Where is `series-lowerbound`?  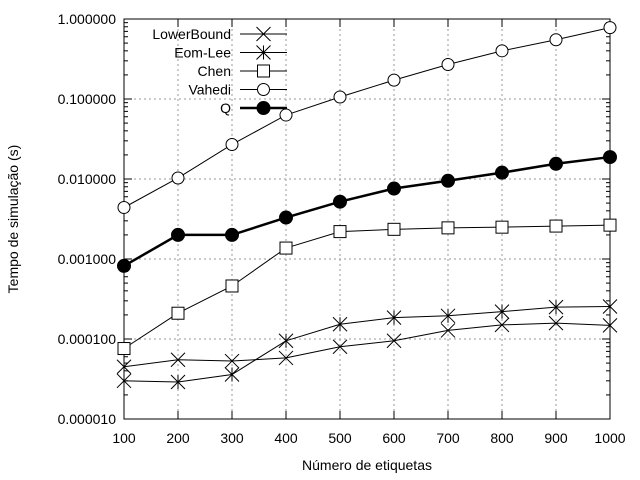 series-lowerbound is located at coordinates (367, 345).